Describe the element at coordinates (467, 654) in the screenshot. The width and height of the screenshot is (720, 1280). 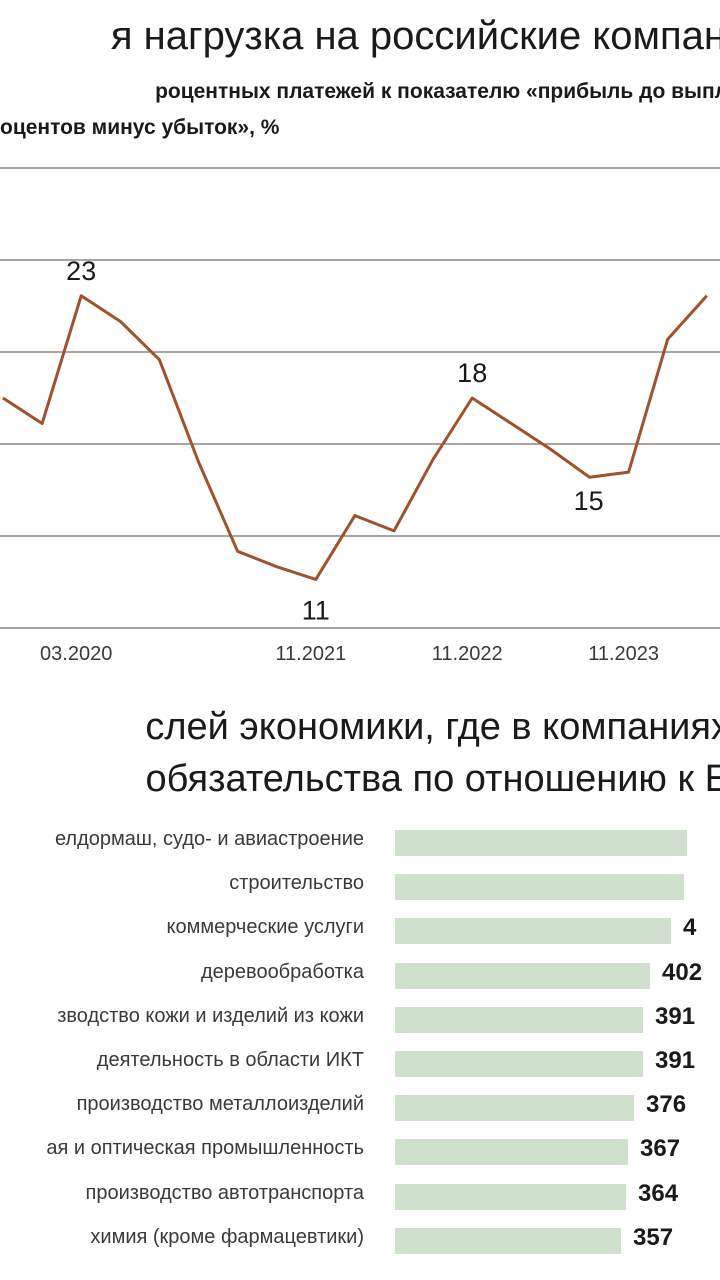
I see `x-tick-label: 11.2022` at that location.